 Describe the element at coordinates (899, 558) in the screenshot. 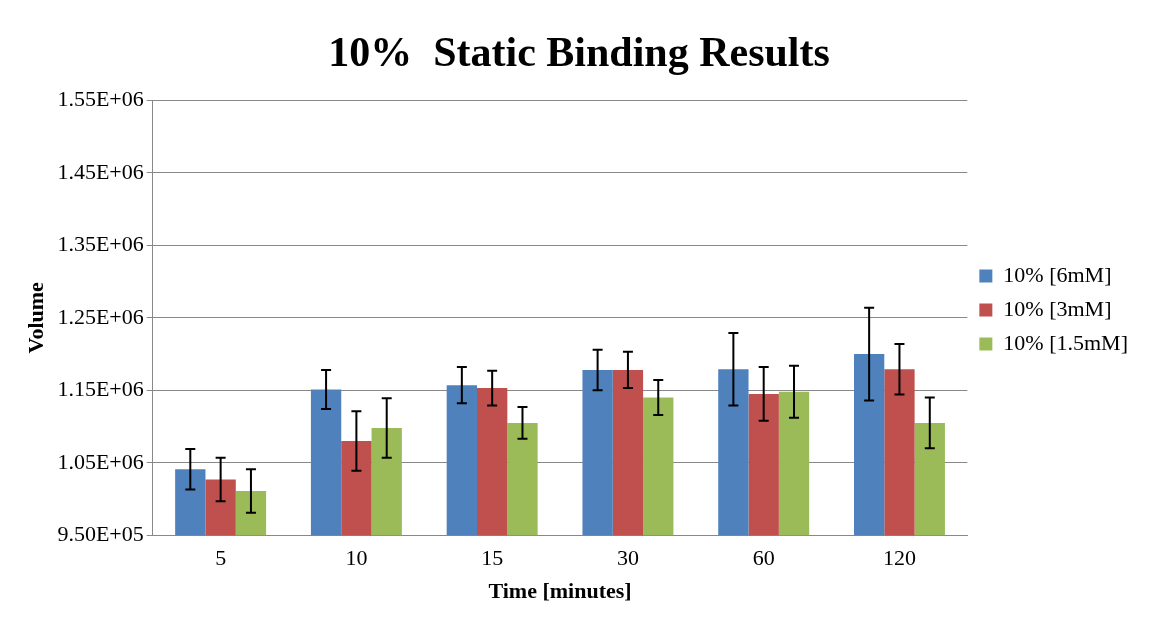

I see `x-tick-label: 120` at that location.